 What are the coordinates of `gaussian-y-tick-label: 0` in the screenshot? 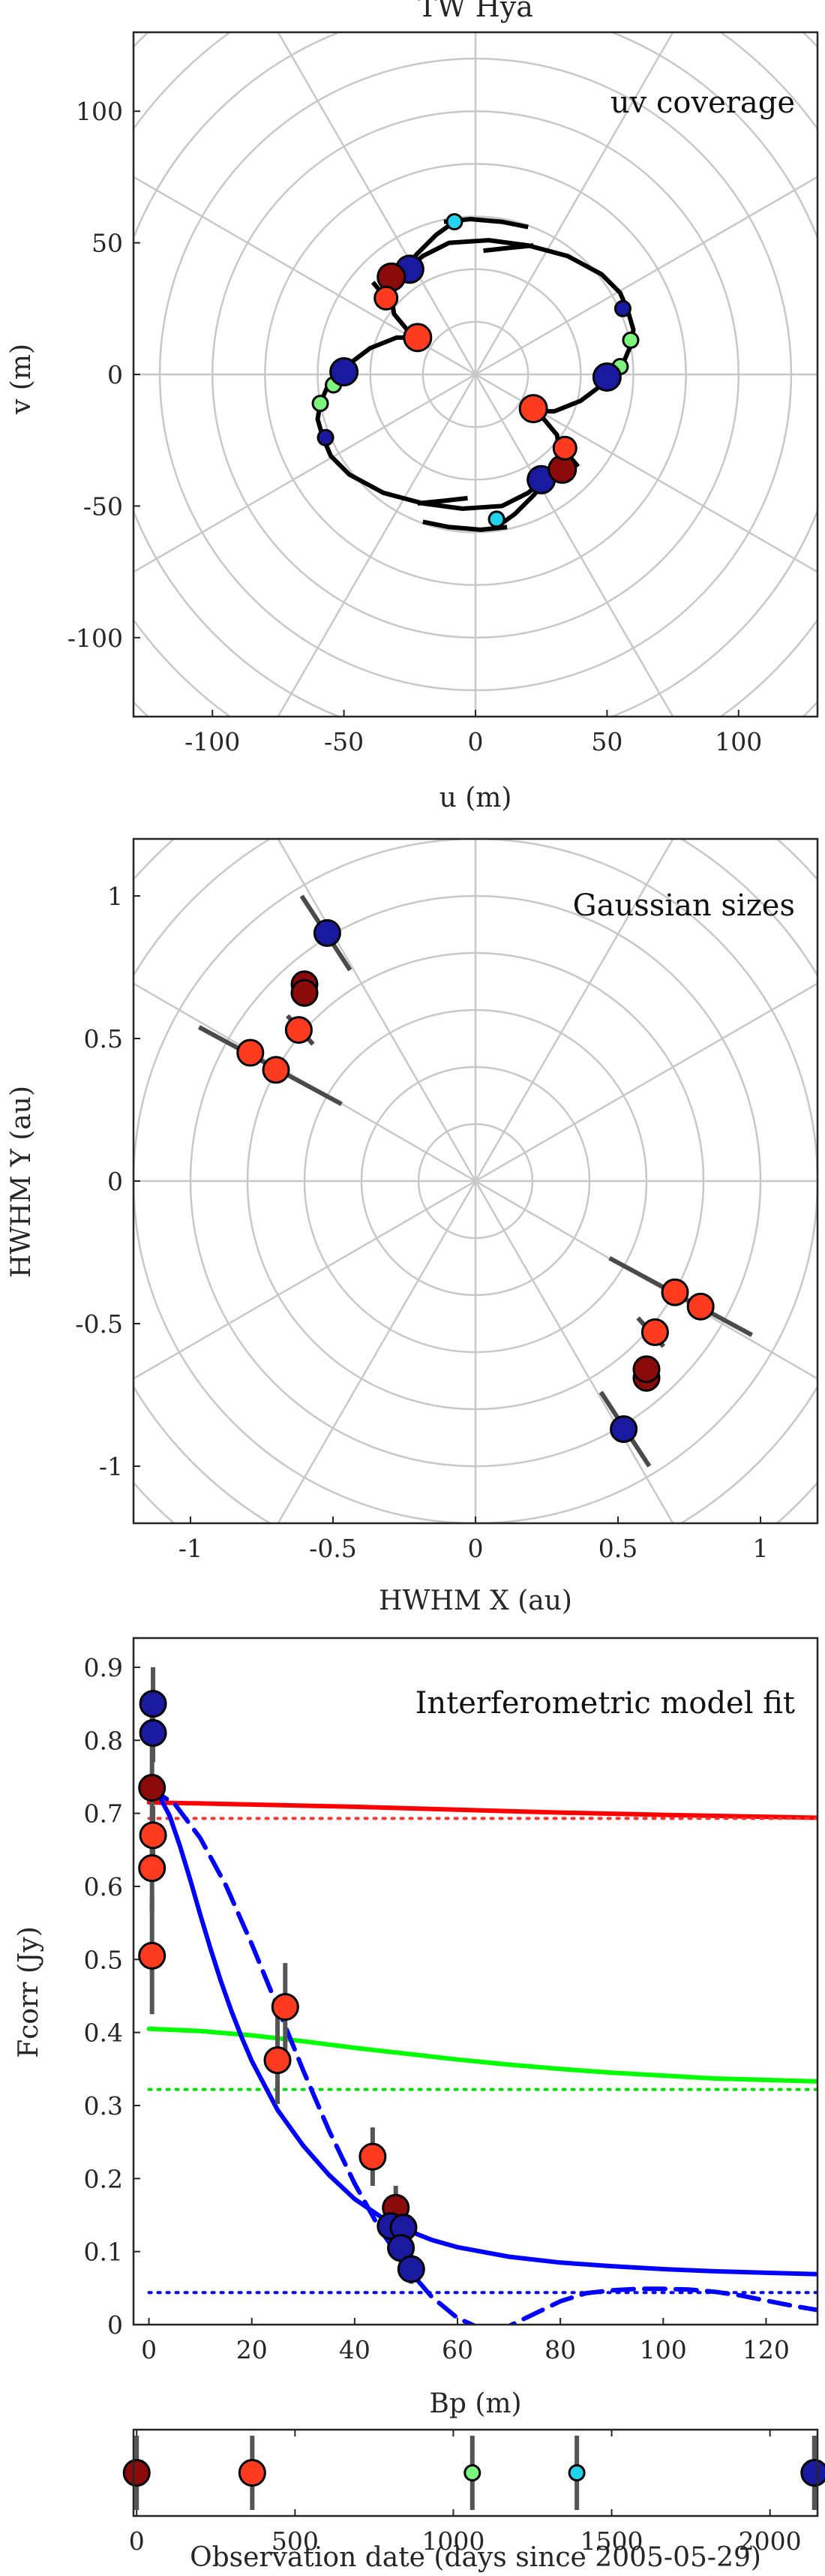 It's located at (115, 1181).